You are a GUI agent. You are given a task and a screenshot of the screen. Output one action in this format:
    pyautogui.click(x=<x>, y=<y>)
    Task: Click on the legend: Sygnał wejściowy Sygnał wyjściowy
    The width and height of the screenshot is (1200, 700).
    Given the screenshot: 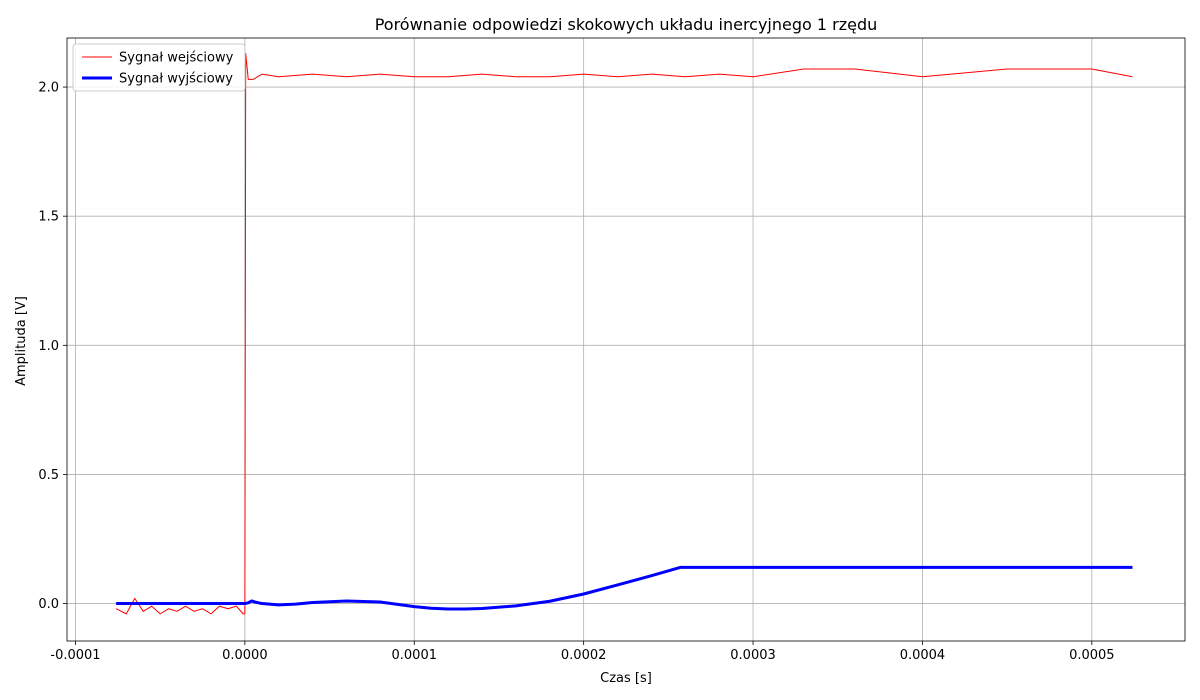 What is the action you would take?
    pyautogui.click(x=159, y=67)
    